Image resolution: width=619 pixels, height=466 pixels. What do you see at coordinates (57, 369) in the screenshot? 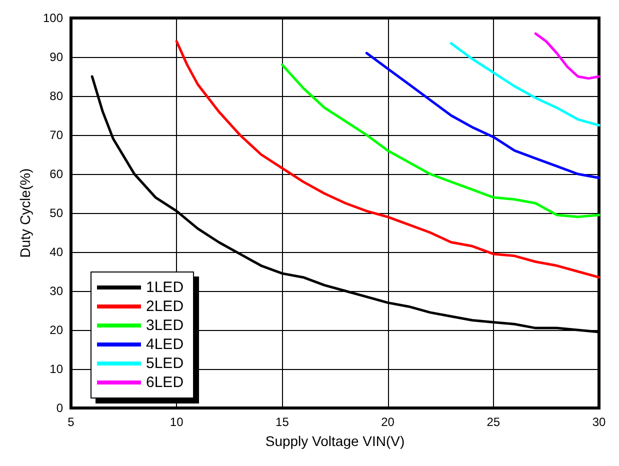
I see `y-tick-label: 10` at bounding box center [57, 369].